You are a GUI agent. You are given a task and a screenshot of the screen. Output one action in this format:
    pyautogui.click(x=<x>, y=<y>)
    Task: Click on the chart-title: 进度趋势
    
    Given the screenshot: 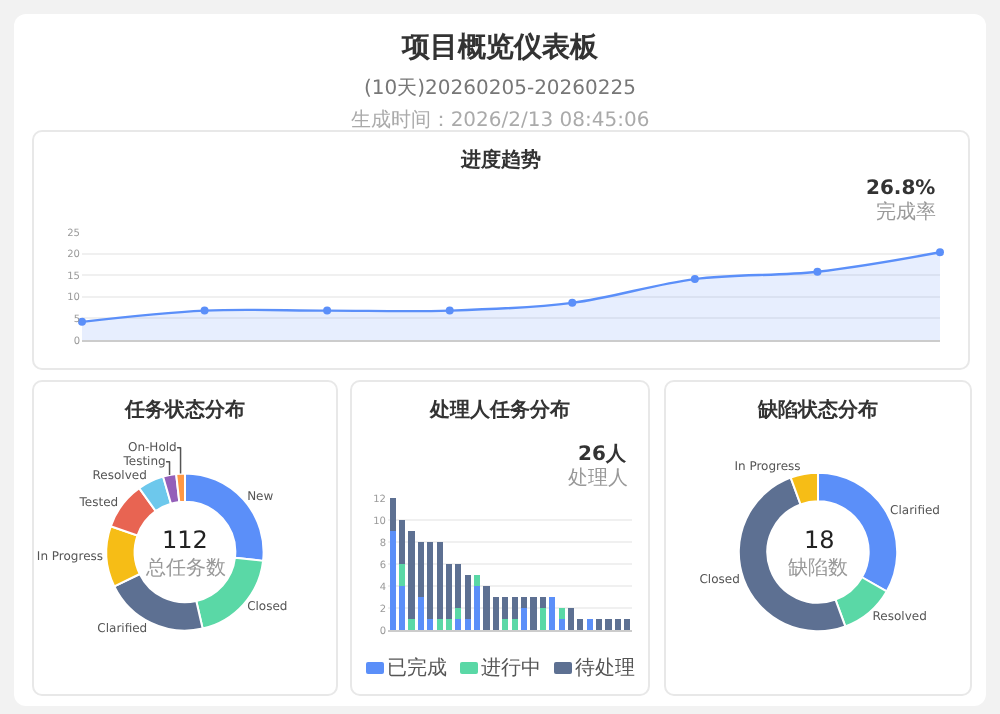 What is the action you would take?
    pyautogui.click(x=500, y=160)
    